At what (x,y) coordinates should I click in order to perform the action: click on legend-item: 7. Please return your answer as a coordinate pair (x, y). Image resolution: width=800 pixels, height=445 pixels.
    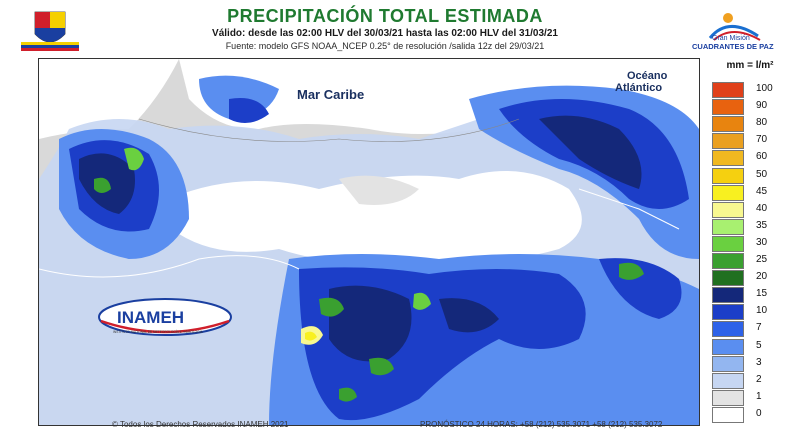
    Looking at the image, I should click on (752, 329).